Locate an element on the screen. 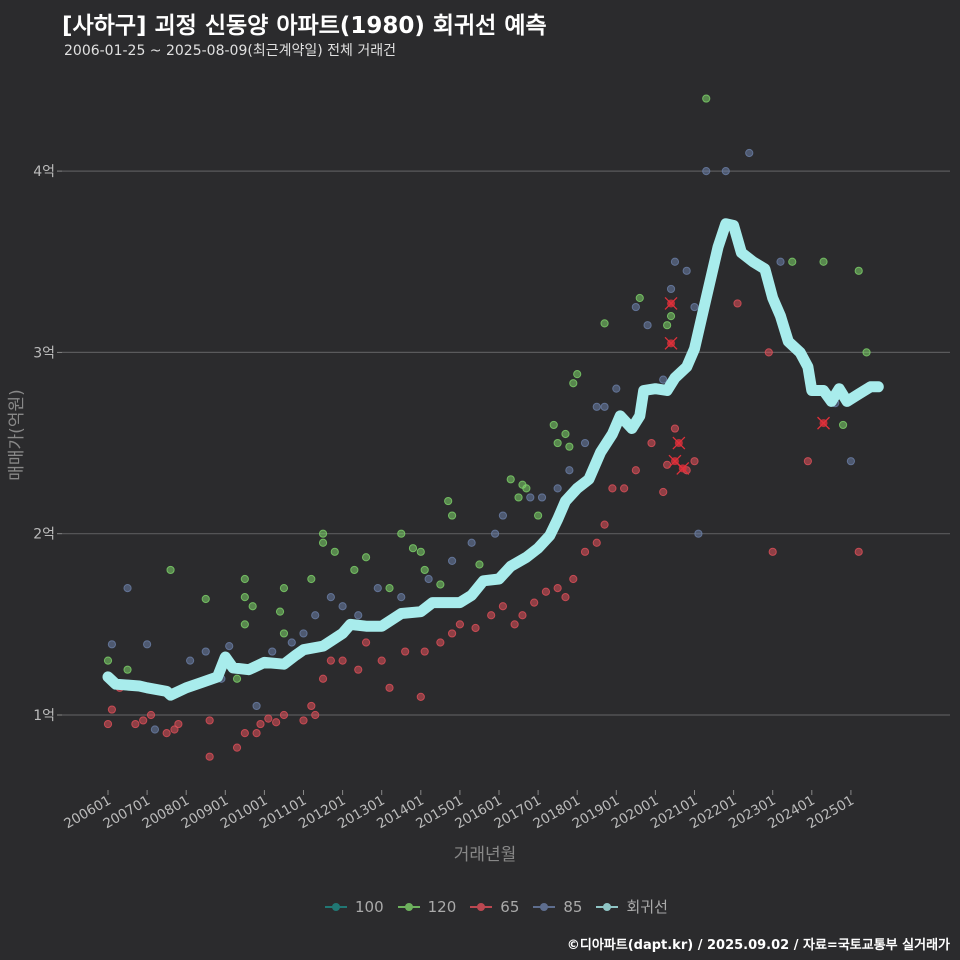  y-tick-label: 1억 is located at coordinates (44, 716).